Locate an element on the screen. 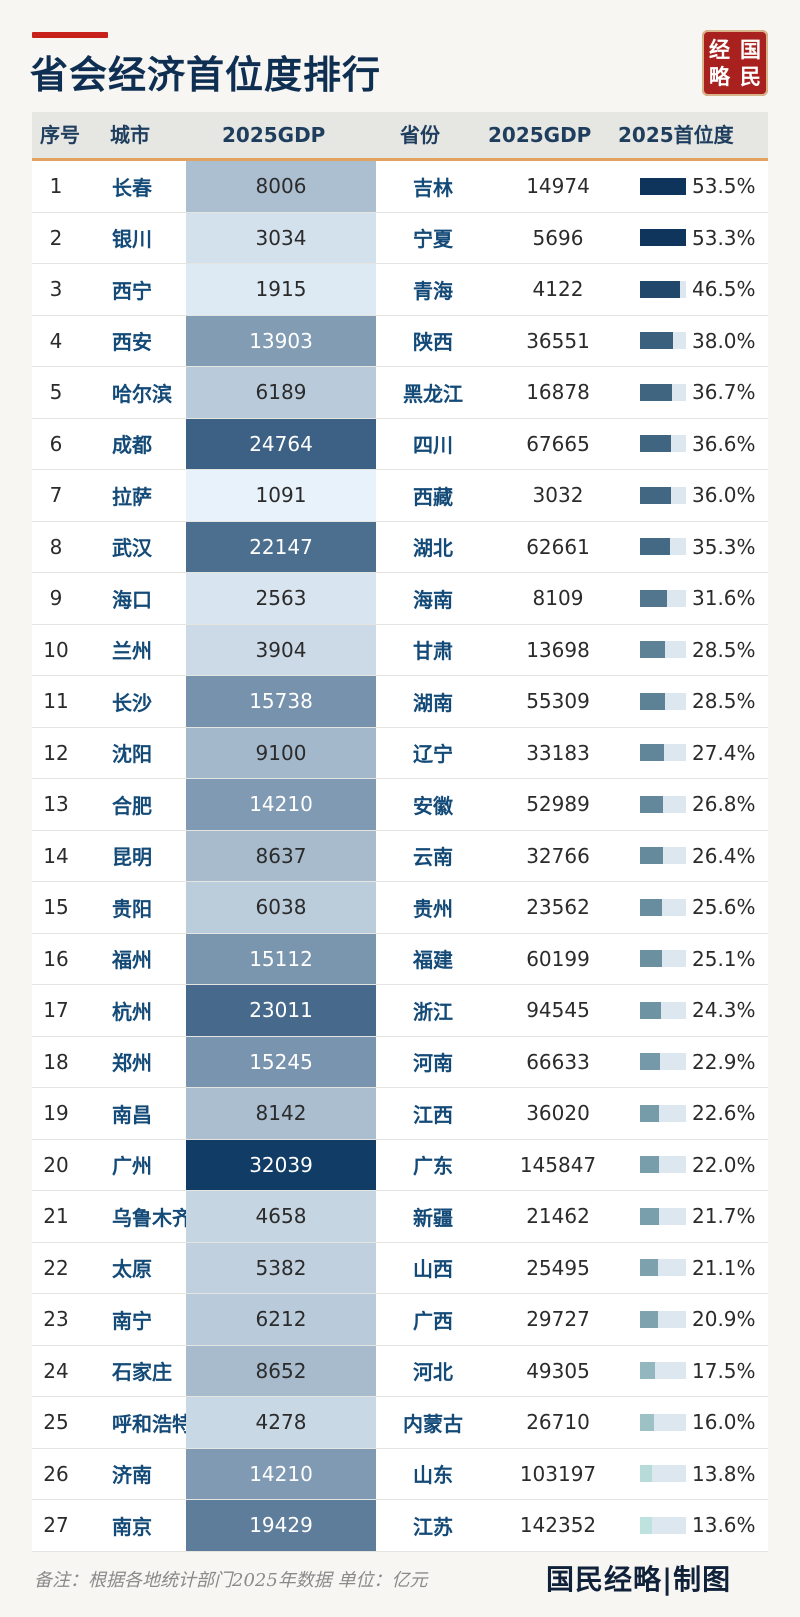  primacy-label: 22.6% is located at coordinates (724, 1113).